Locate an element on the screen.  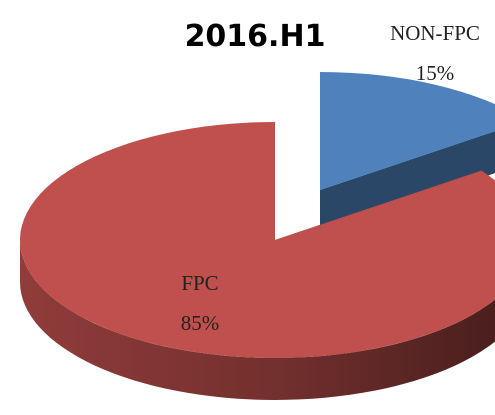
slice-side is located at coordinates (407, 181).